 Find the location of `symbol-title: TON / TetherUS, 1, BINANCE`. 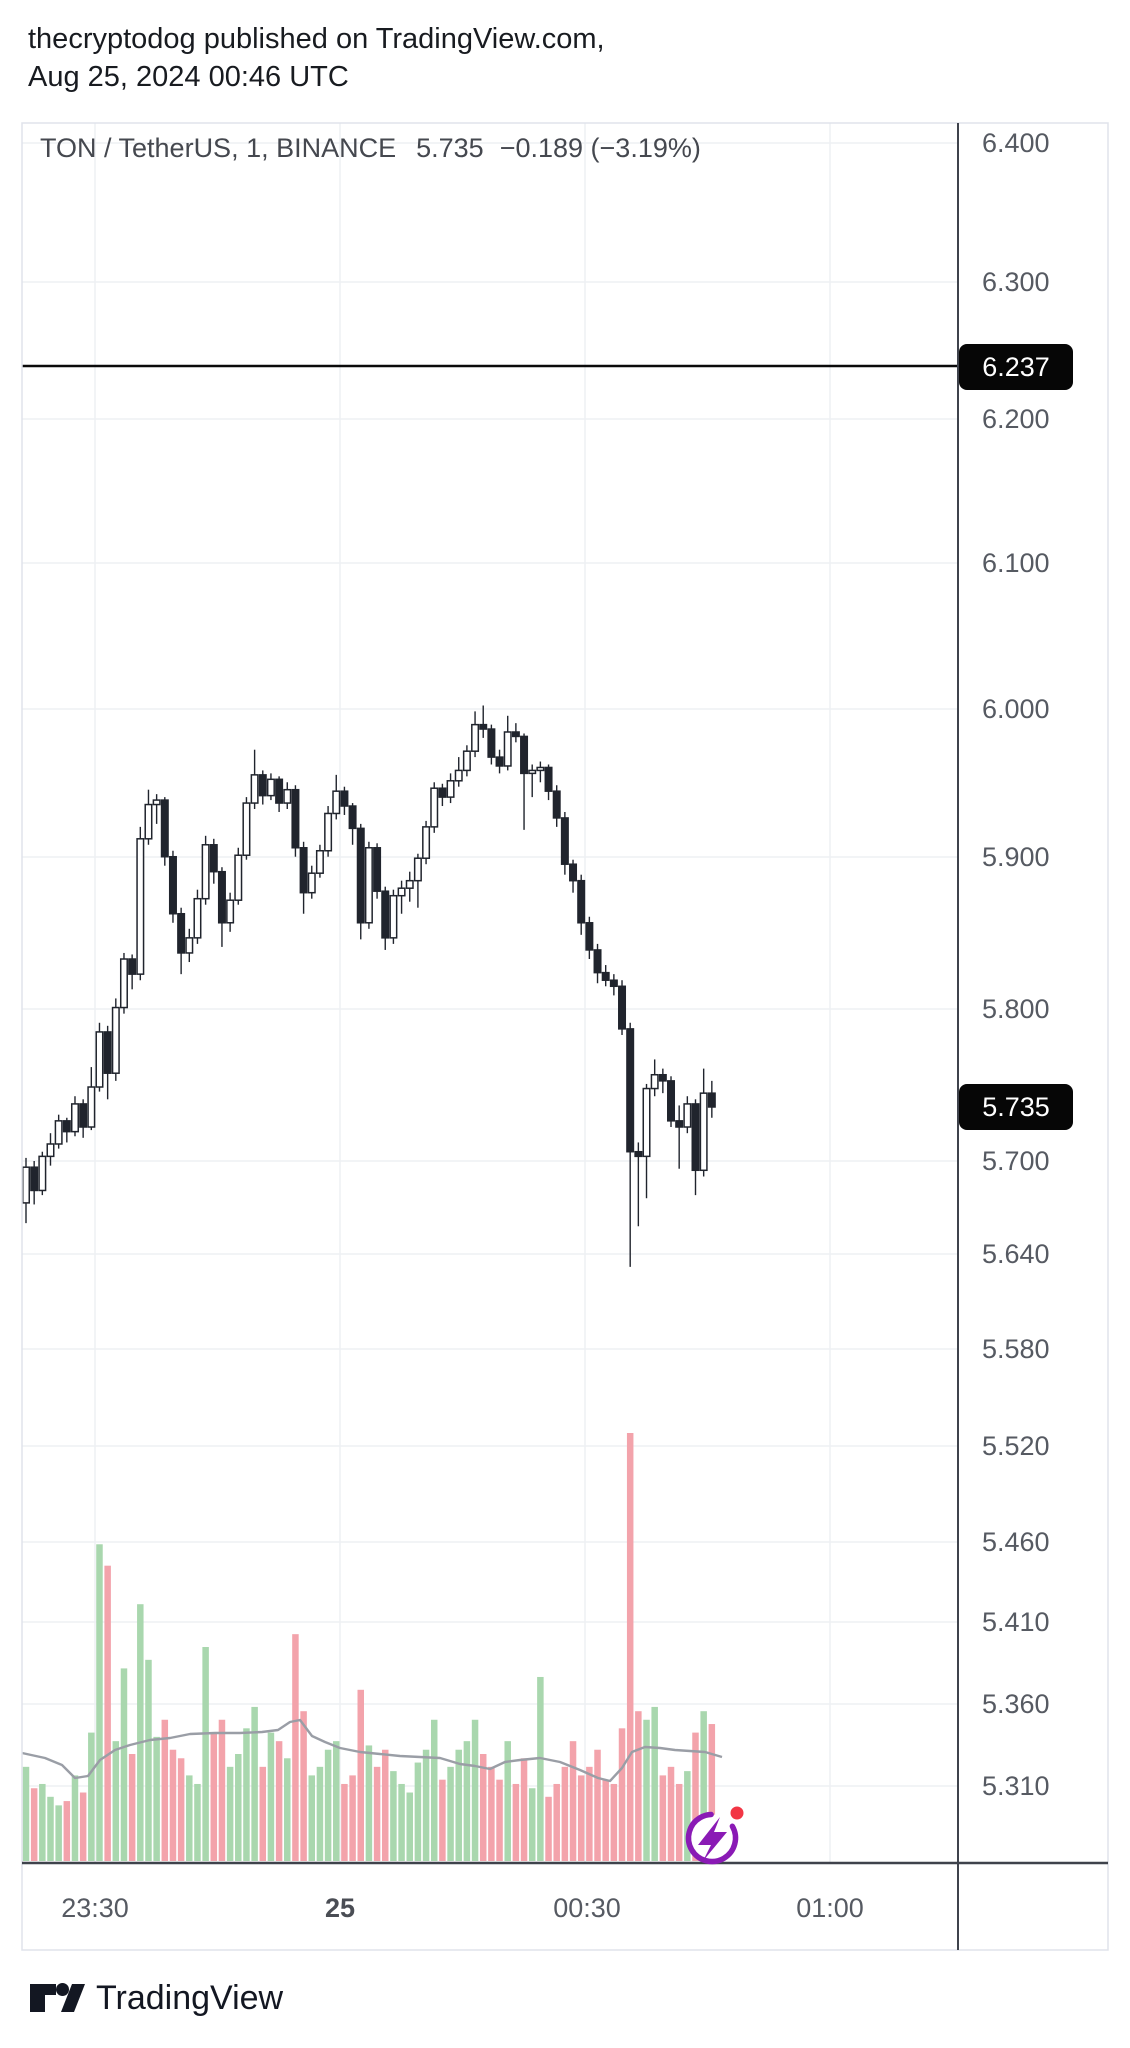

symbol-title: TON / TetherUS, 1, BINANCE is located at coordinates (218, 148).